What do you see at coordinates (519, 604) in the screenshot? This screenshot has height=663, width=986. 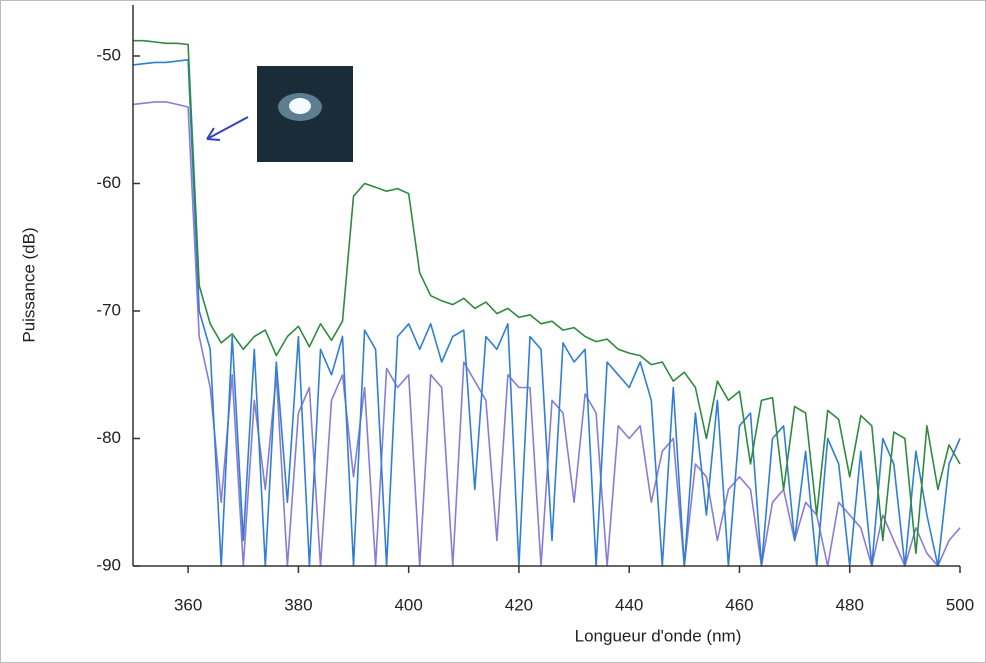 I see `x-tick-label: 420` at bounding box center [519, 604].